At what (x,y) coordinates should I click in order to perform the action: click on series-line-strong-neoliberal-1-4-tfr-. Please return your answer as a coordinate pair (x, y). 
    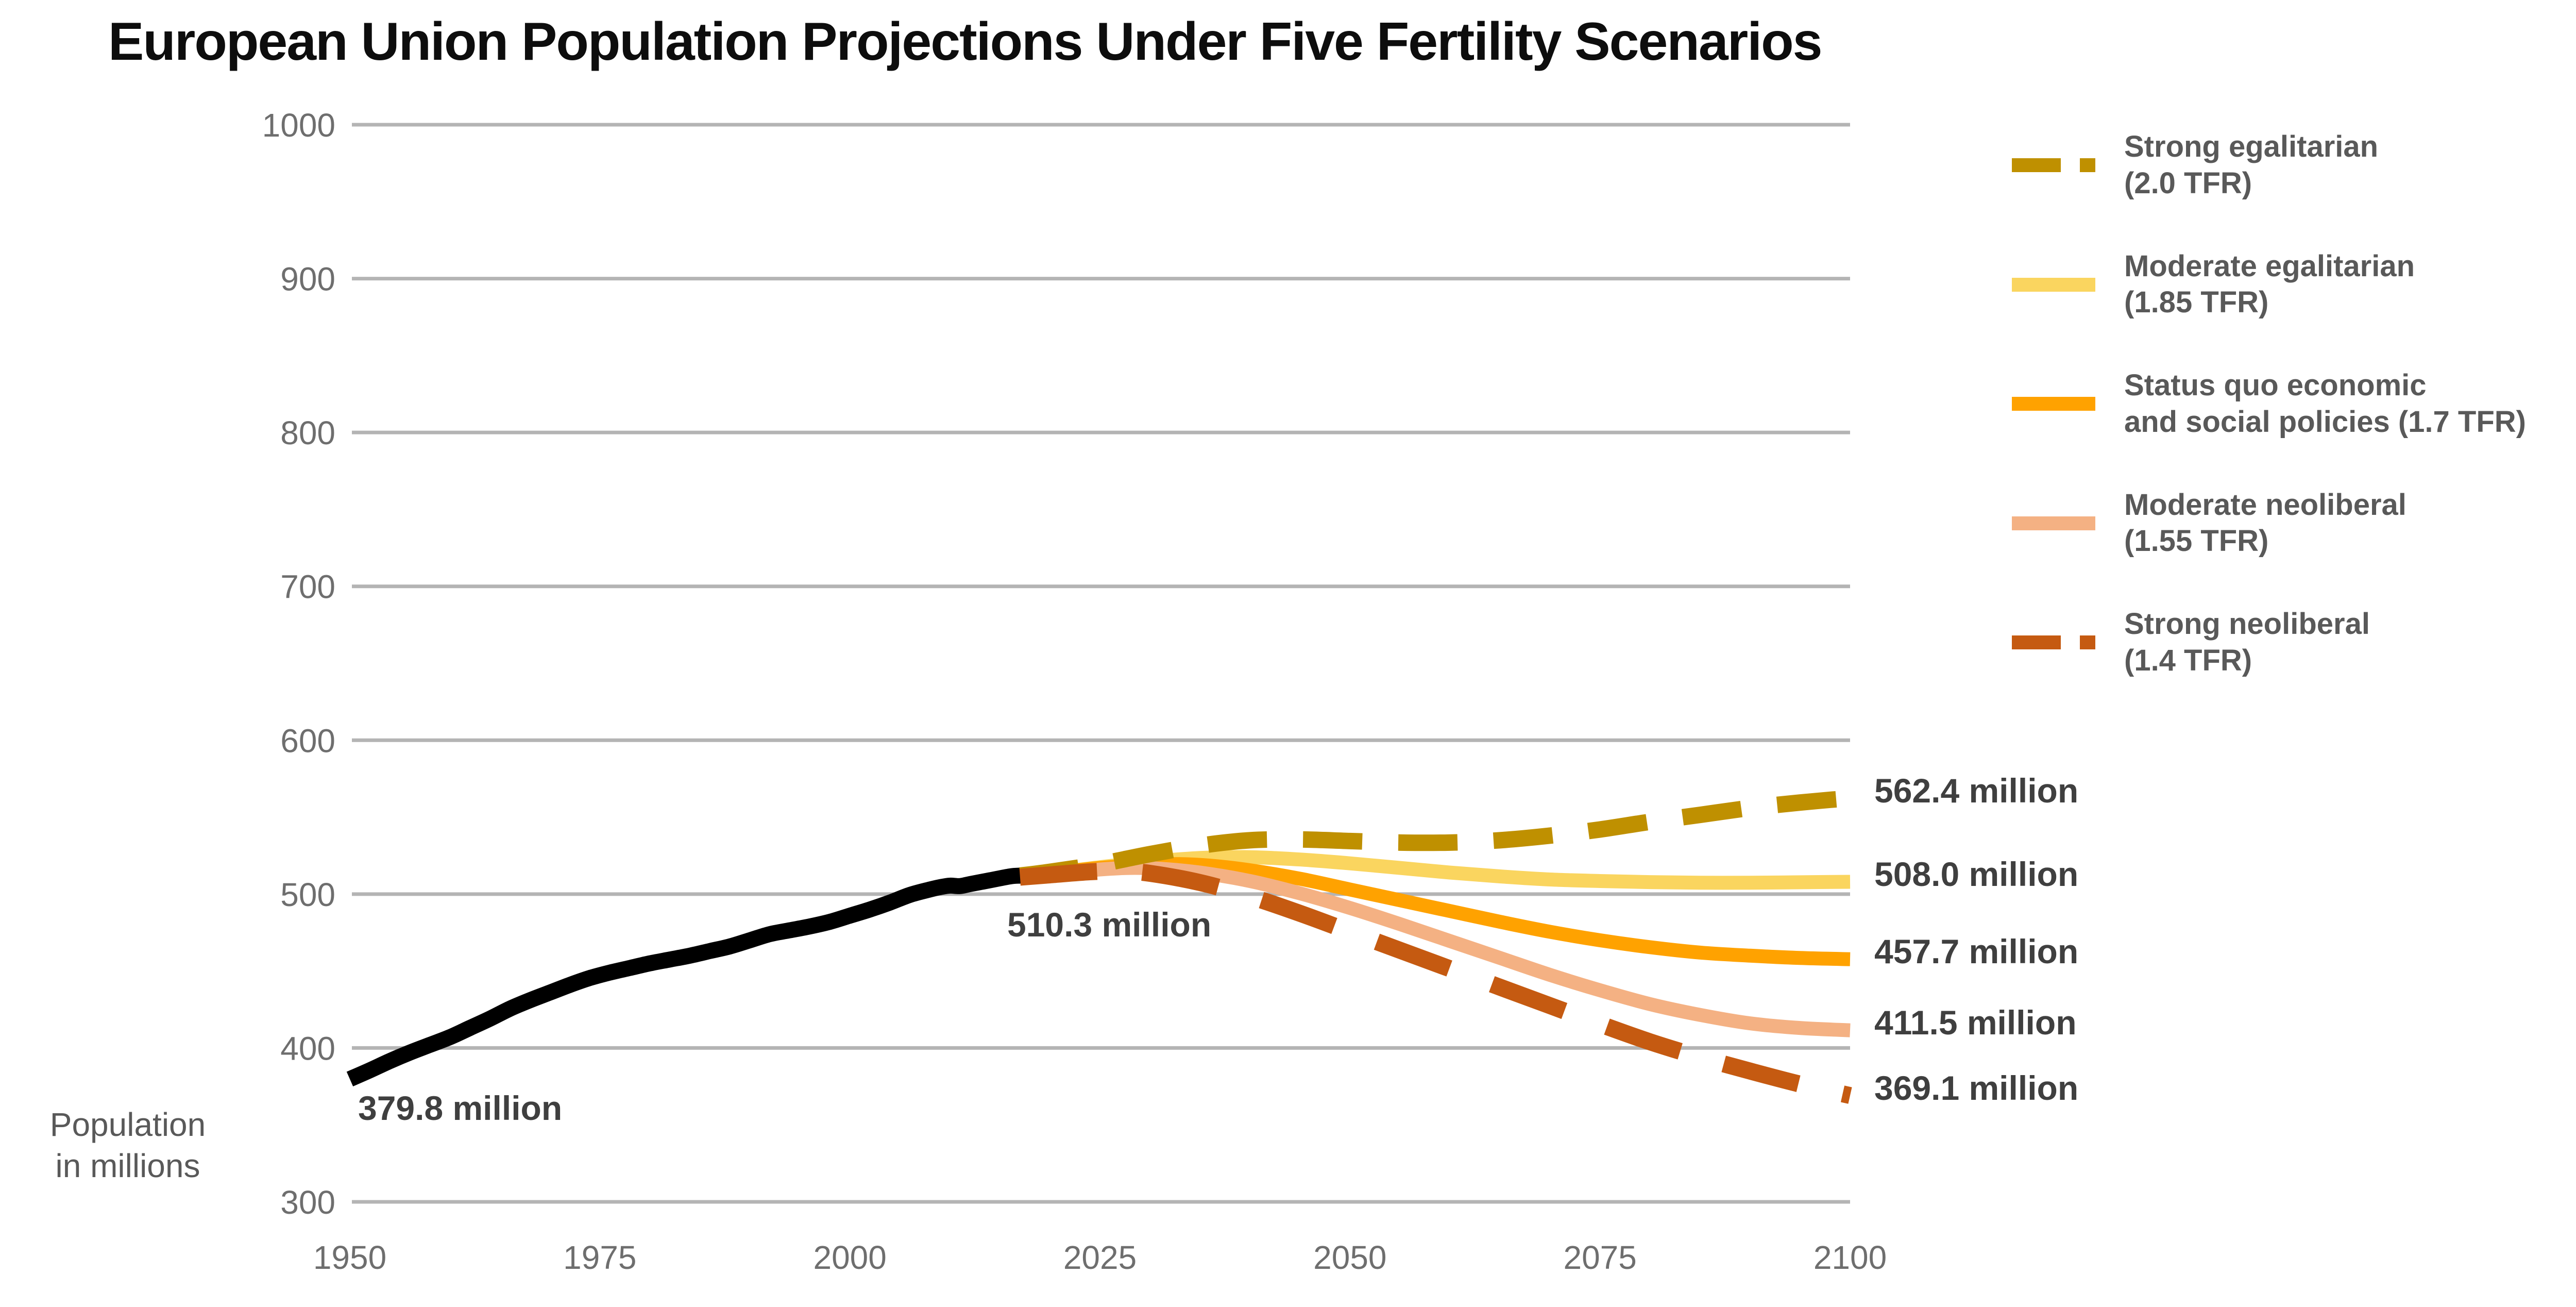
    Looking at the image, I should click on (1435, 983).